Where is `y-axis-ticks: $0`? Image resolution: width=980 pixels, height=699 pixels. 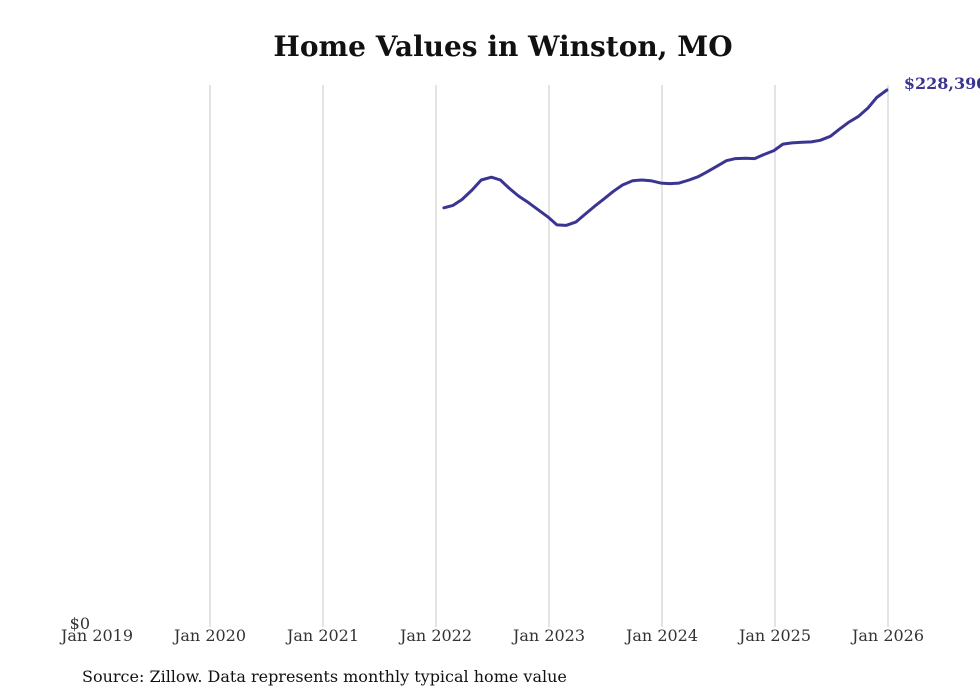 y-axis-ticks: $0 is located at coordinates (80, 623).